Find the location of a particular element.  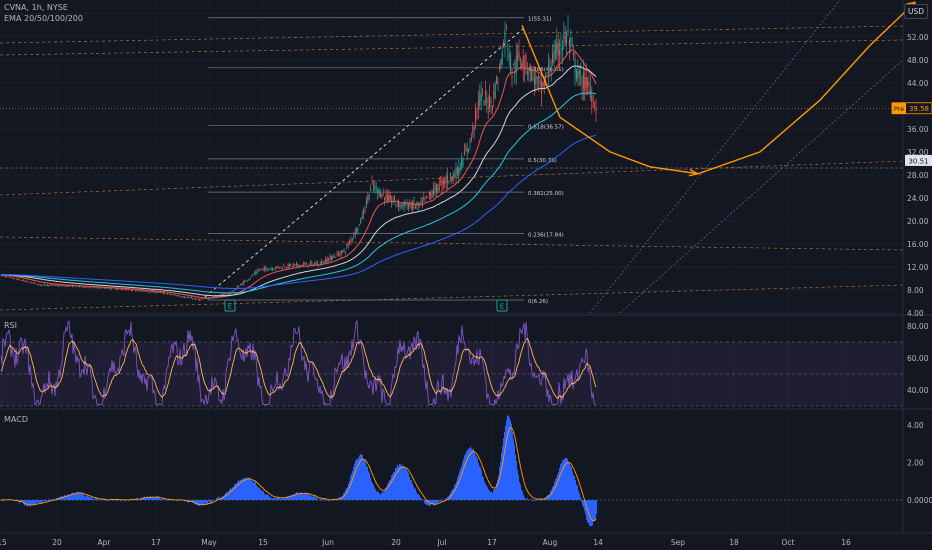

macd-signal-line is located at coordinates (298, 473).